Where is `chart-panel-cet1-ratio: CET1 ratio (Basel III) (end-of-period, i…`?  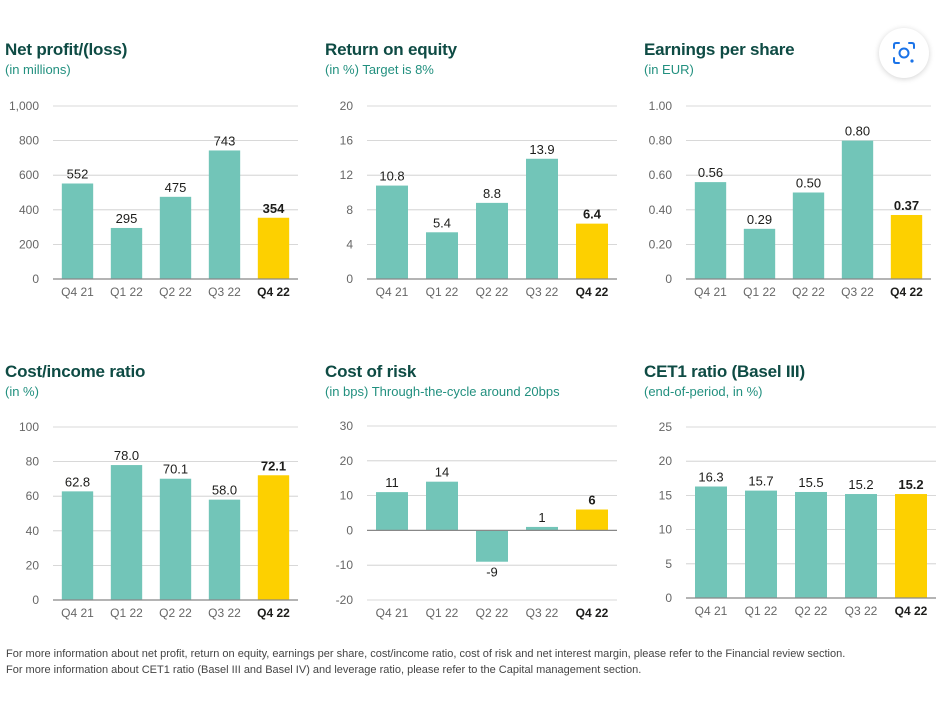 chart-panel-cet1-ratio: CET1 ratio (Basel III) (end-of-period, i… is located at coordinates (794, 512).